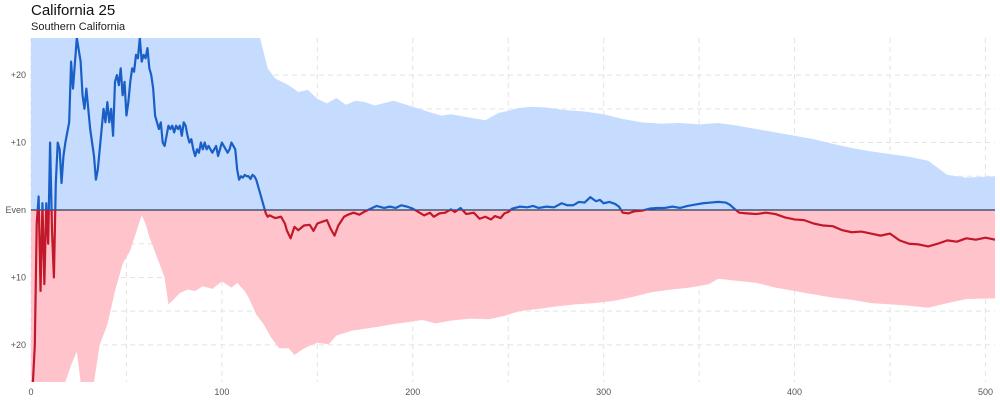 The image size is (1000, 400). What do you see at coordinates (794, 392) in the screenshot?
I see `x-tick-label: 400` at bounding box center [794, 392].